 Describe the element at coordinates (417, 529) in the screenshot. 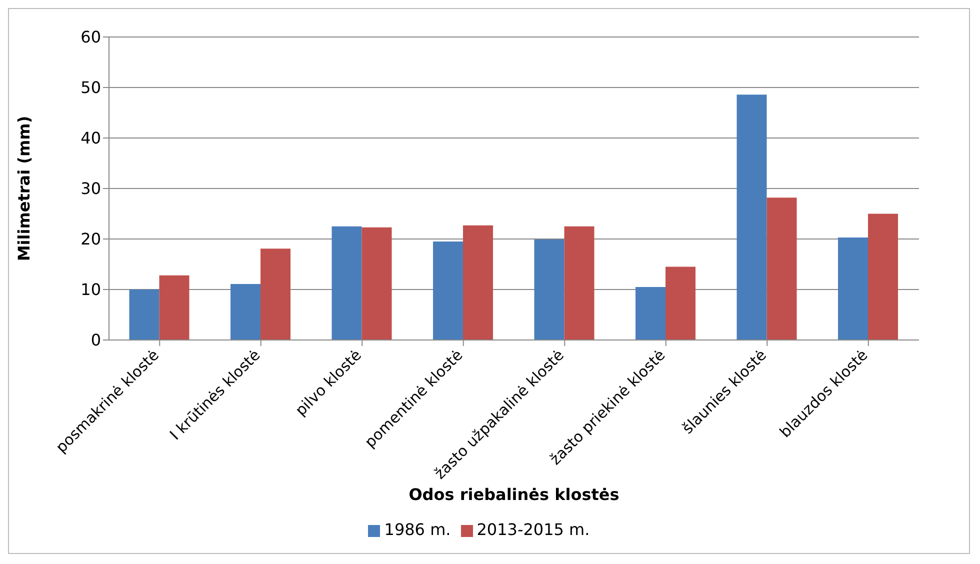

I see `legend-label: 1986 m.` at that location.